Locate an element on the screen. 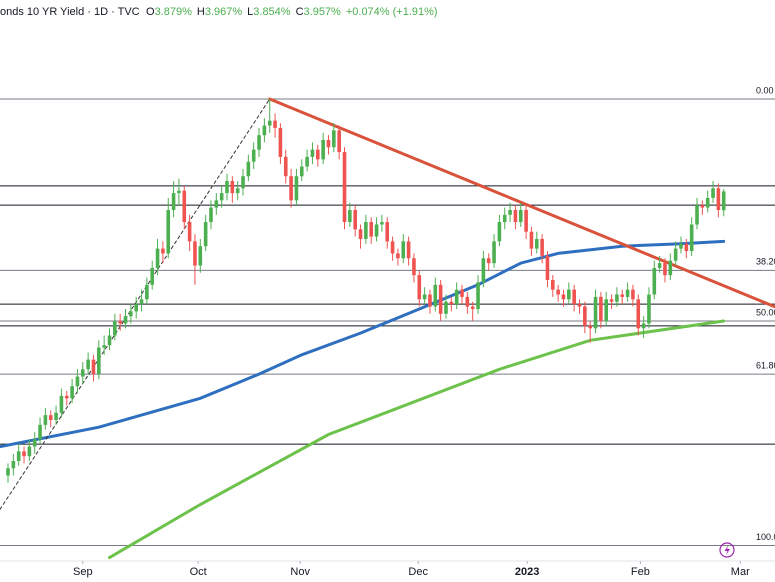 Image resolution: width=775 pixels, height=582 pixels. quote-key: C is located at coordinates (300, 12).